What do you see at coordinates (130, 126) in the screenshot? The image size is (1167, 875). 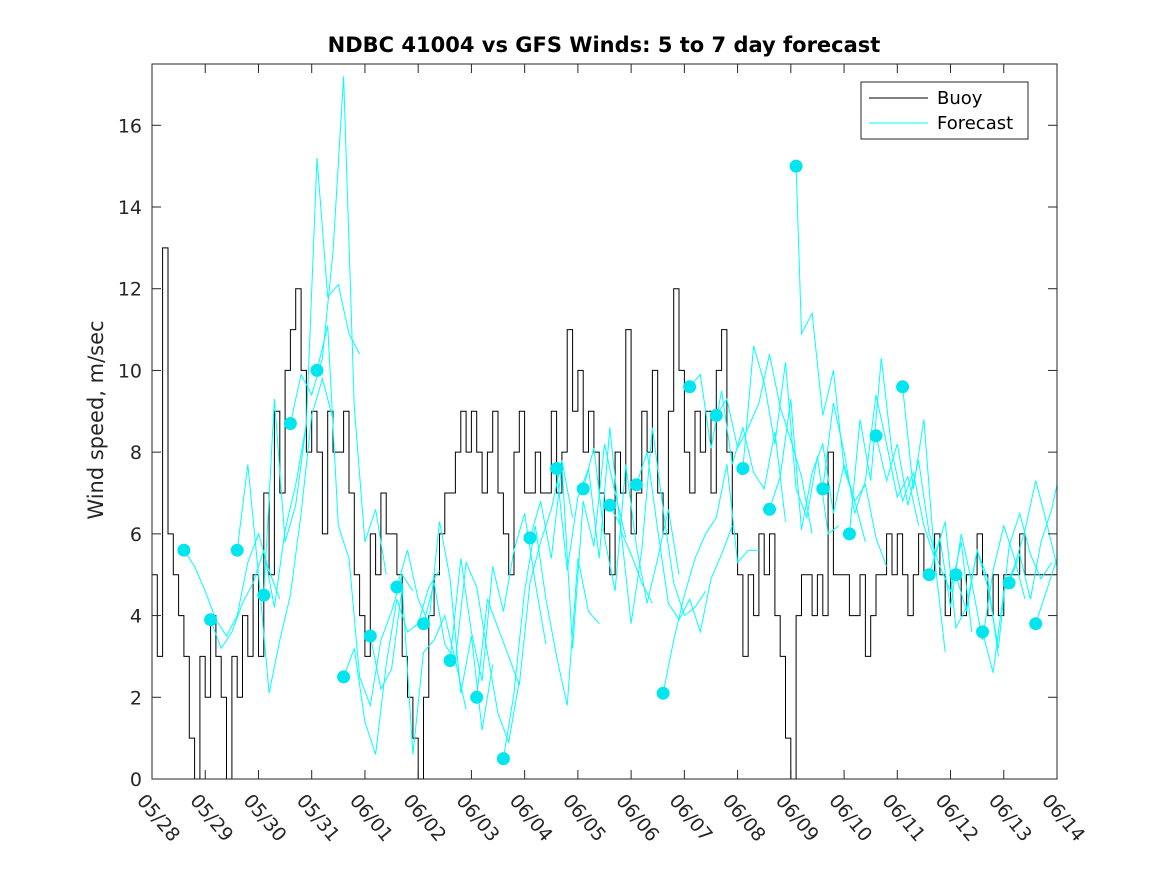 I see `y-tick-label: 16` at bounding box center [130, 126].